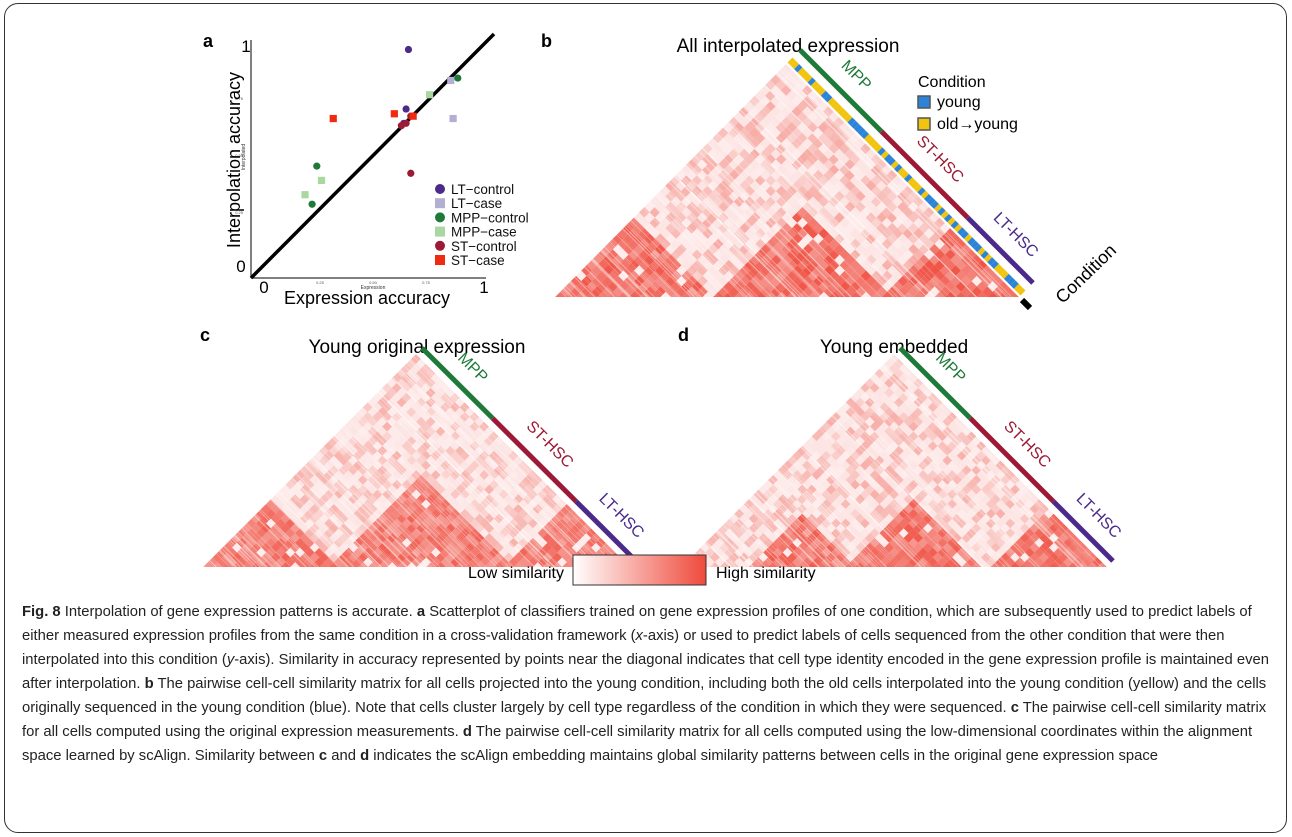 This screenshot has width=1292, height=837. What do you see at coordinates (1098, 515) in the screenshot?
I see `heat-d-label-lt-hsc: LT-HSC` at bounding box center [1098, 515].